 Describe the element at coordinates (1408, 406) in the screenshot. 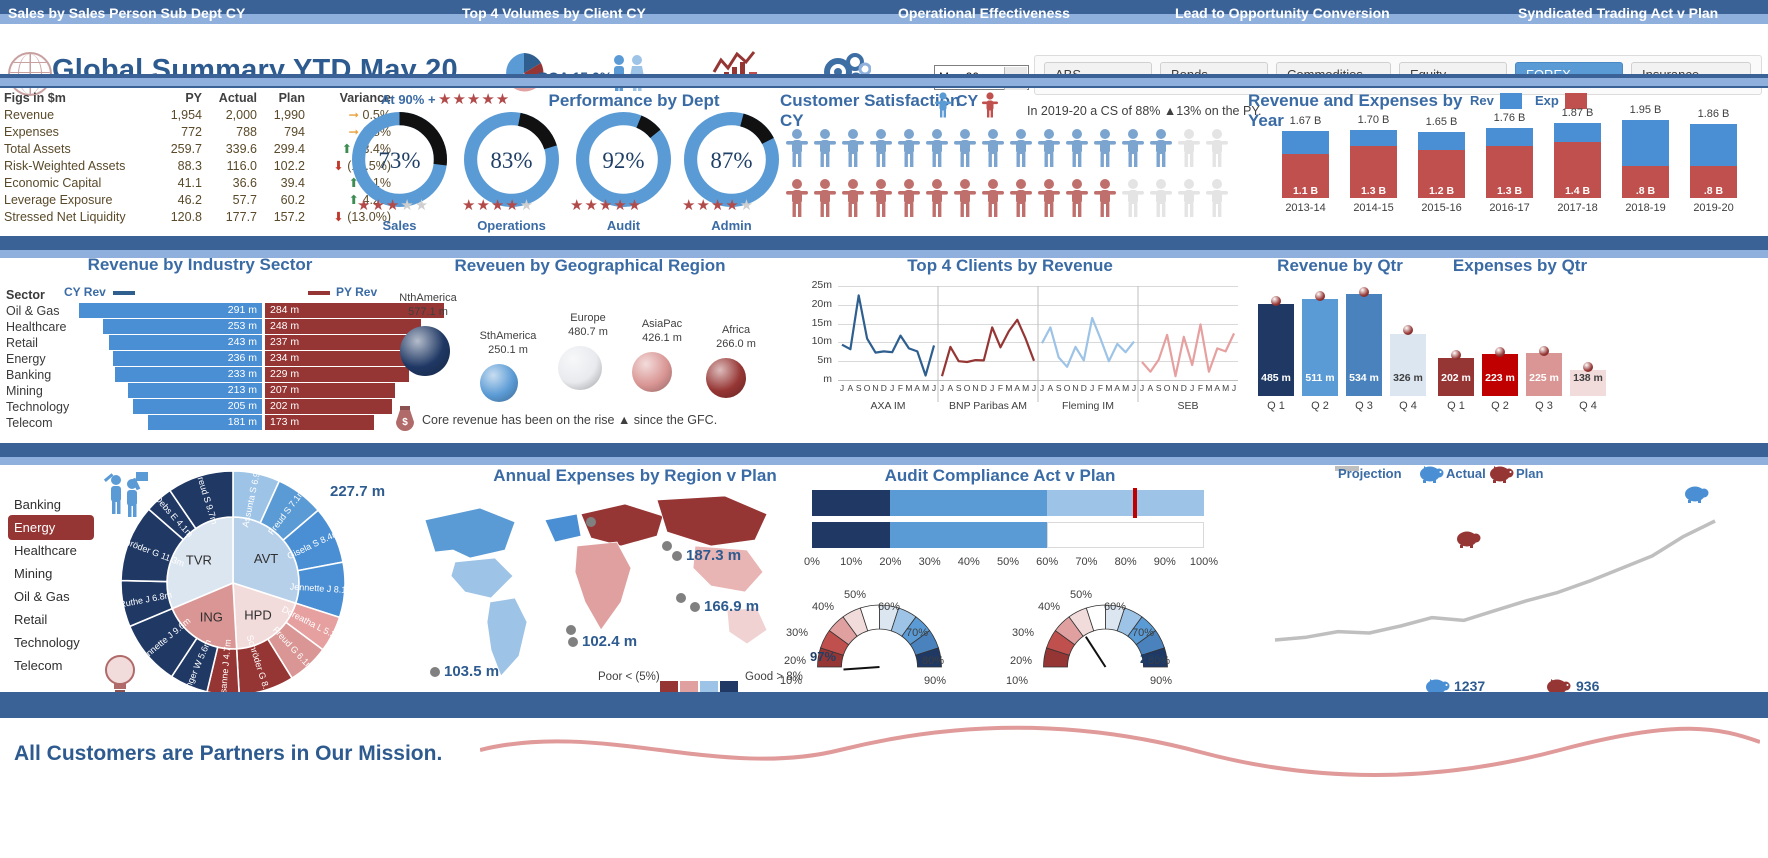

I see `qtr-label: Q 4` at that location.